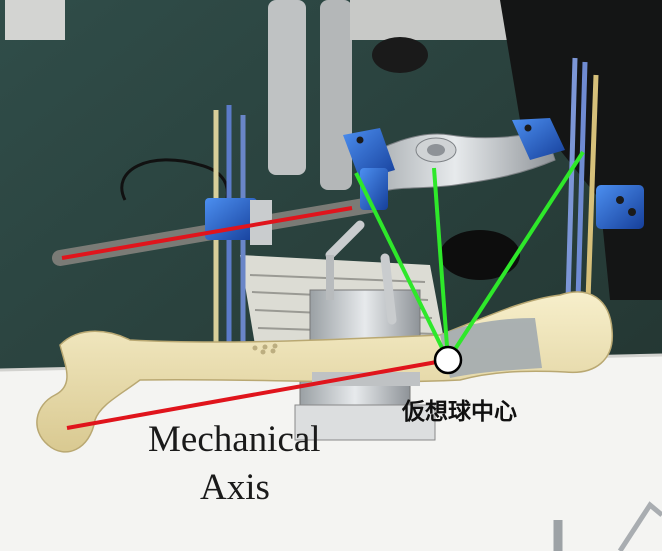 This screenshot has height=556, width=662. What do you see at coordinates (366, 379) in the screenshot?
I see `lower-bar` at bounding box center [366, 379].